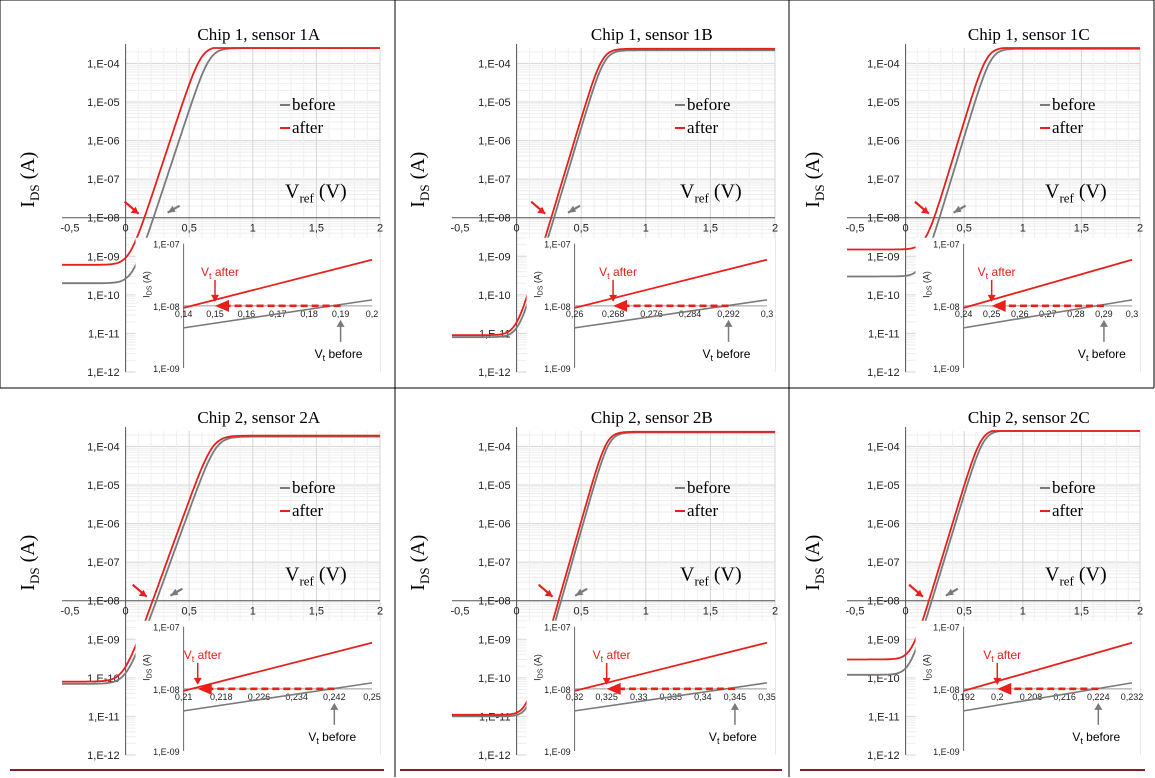 This screenshot has width=1155, height=778. I want to click on inset-x-tick-label: 0,218, so click(221, 697).